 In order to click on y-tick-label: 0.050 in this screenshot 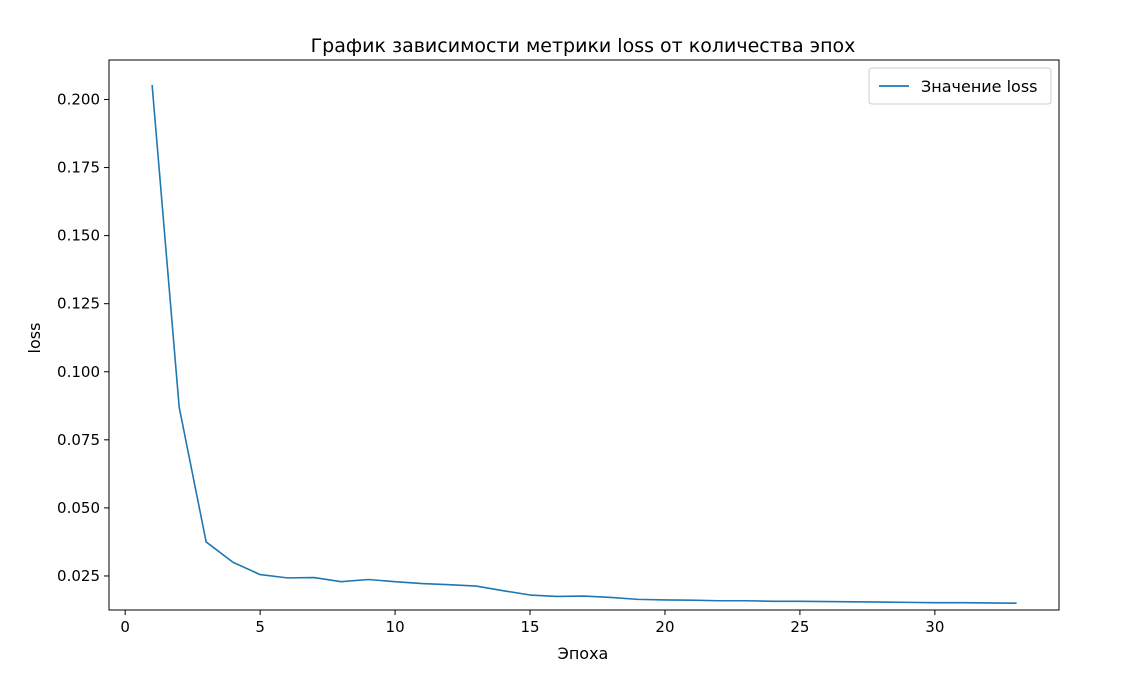, I will do `click(78, 508)`.